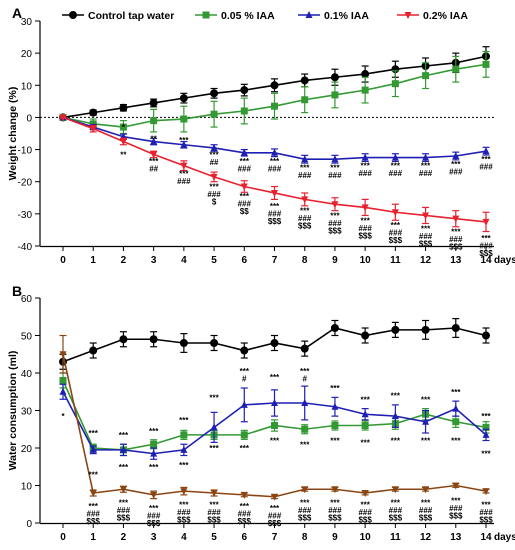  I want to click on y-tick-label: -40, so click(25, 247).